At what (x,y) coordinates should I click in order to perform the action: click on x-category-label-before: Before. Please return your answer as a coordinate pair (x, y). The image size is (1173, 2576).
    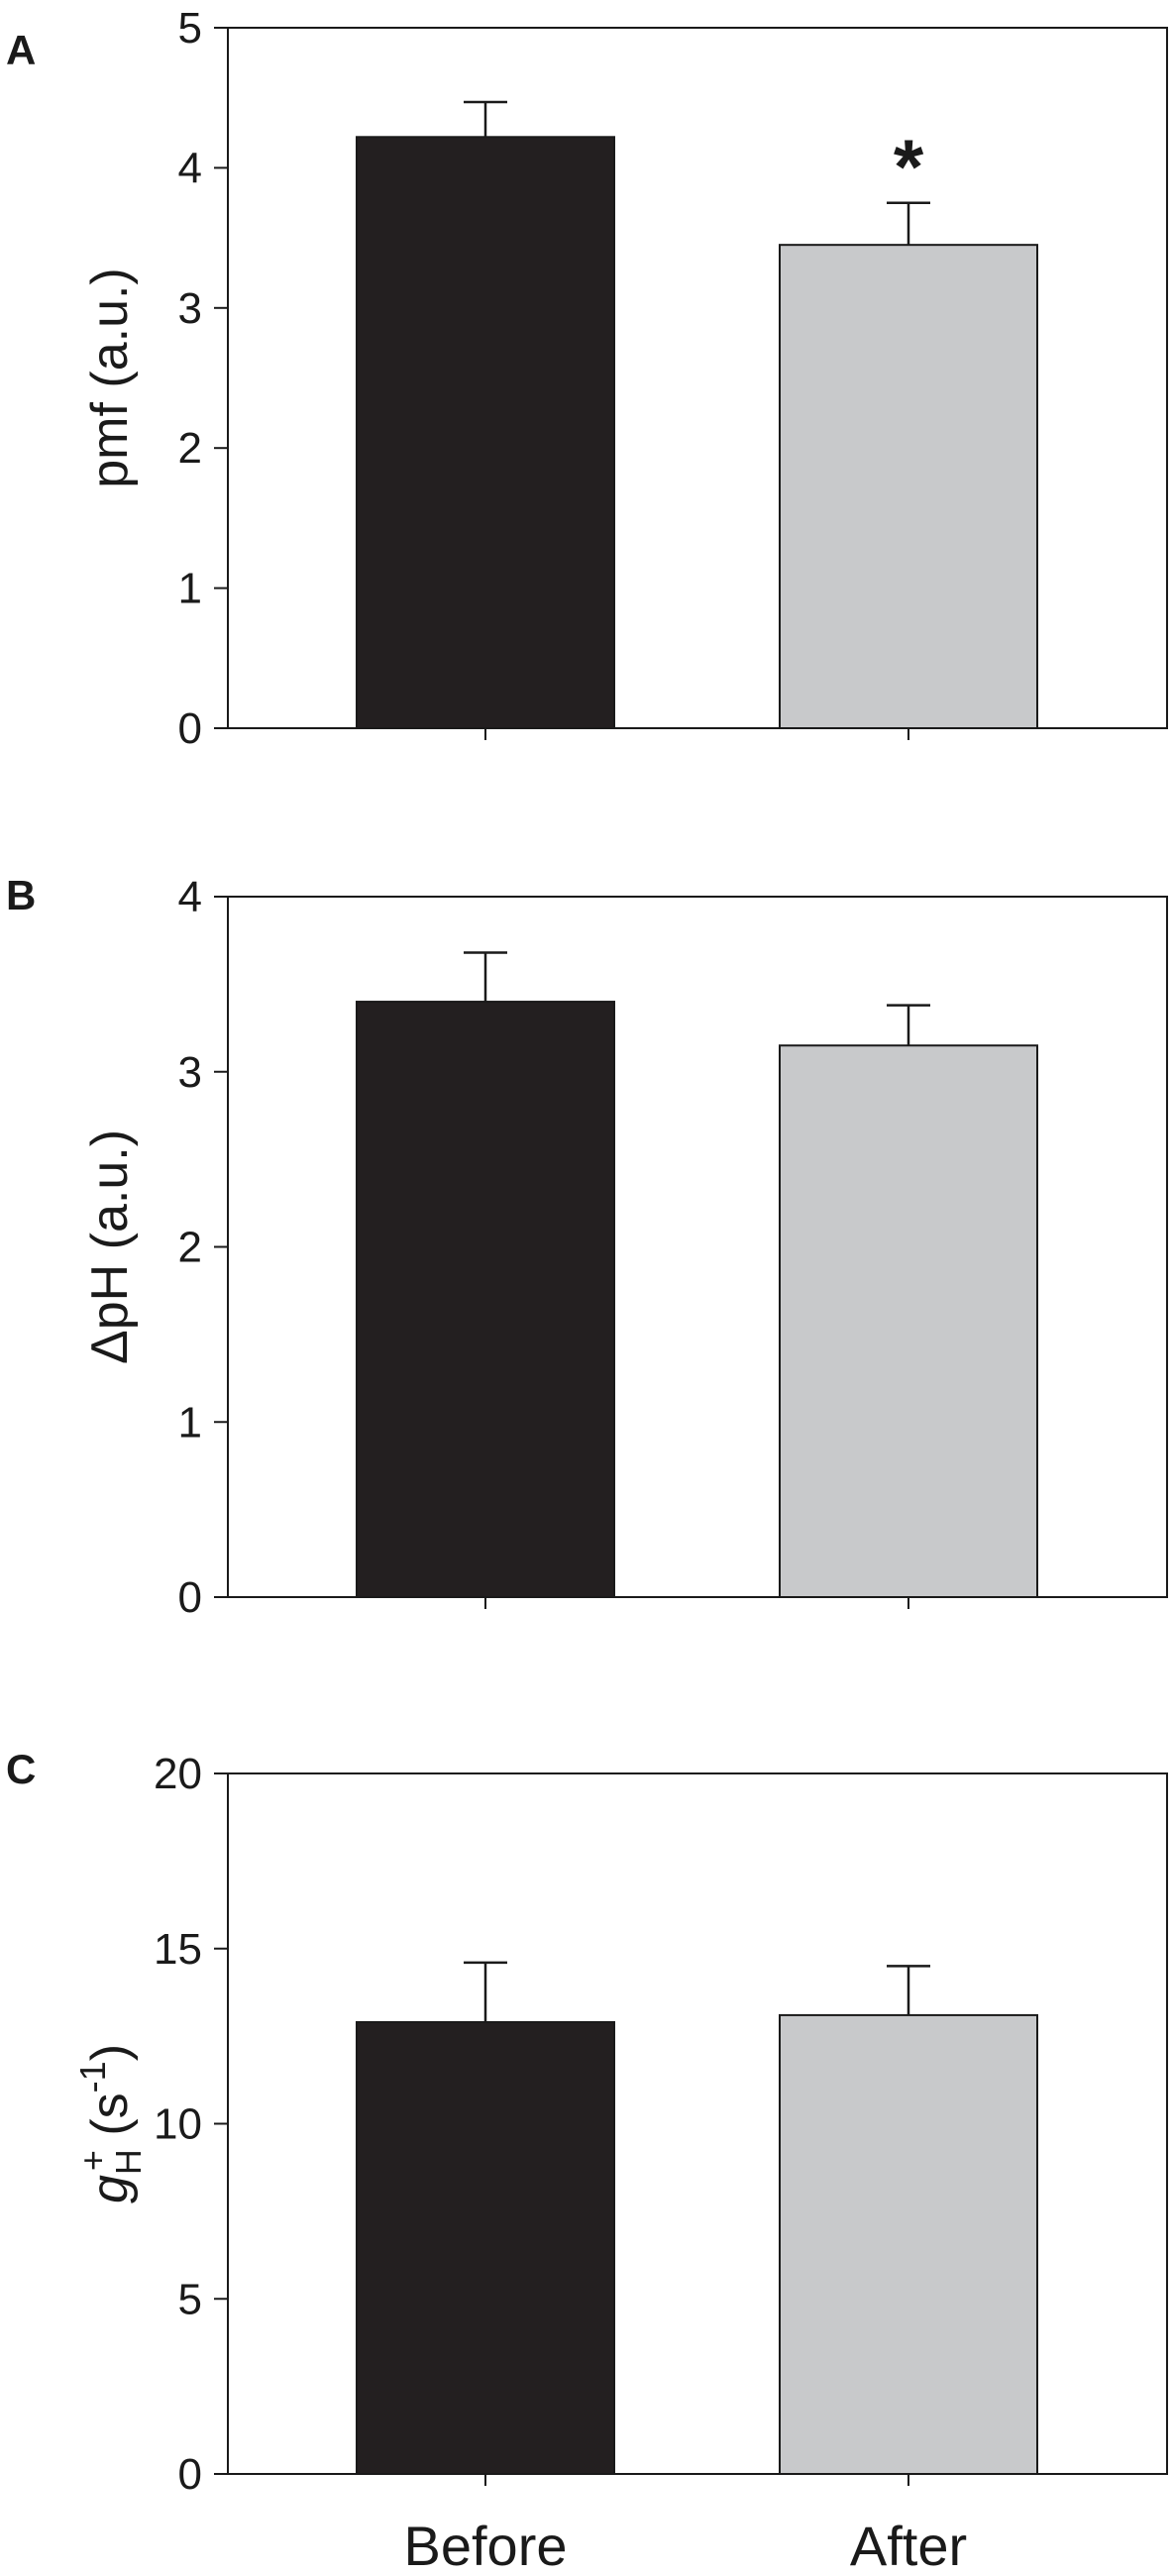
    Looking at the image, I should click on (486, 2546).